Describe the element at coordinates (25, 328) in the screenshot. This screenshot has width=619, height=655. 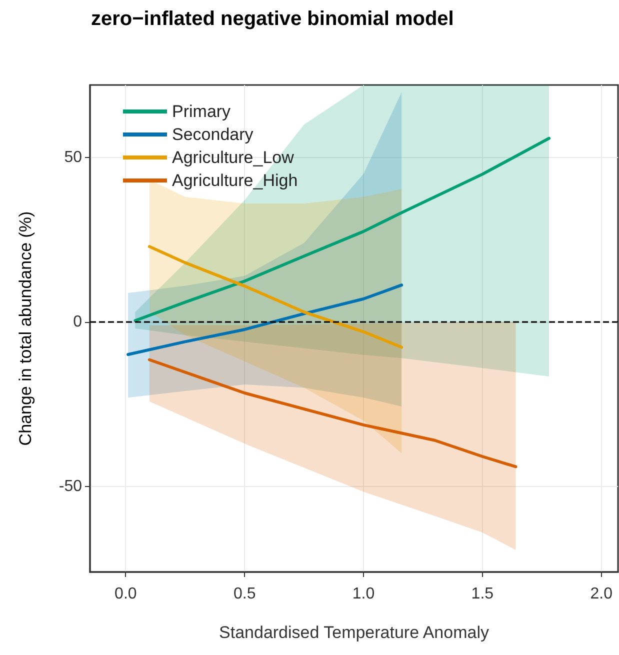
I see `y-axis-title: Change in total abundance (%)` at that location.